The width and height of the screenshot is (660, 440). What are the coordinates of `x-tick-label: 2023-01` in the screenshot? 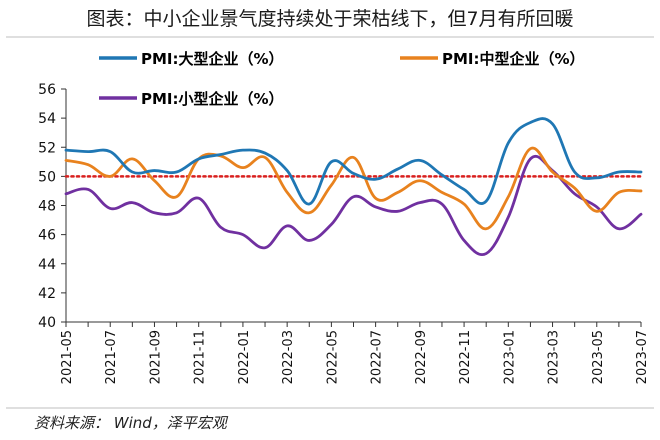 It's located at (509, 357).